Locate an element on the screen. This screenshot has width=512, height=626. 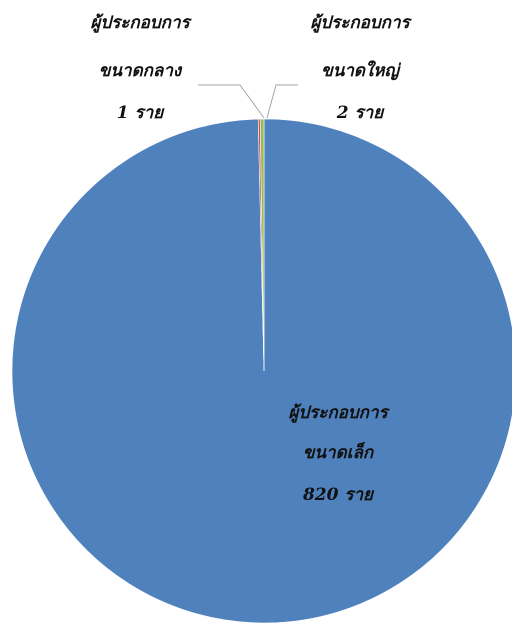
data-label-medium-value: 1 ราย is located at coordinates (141, 113).